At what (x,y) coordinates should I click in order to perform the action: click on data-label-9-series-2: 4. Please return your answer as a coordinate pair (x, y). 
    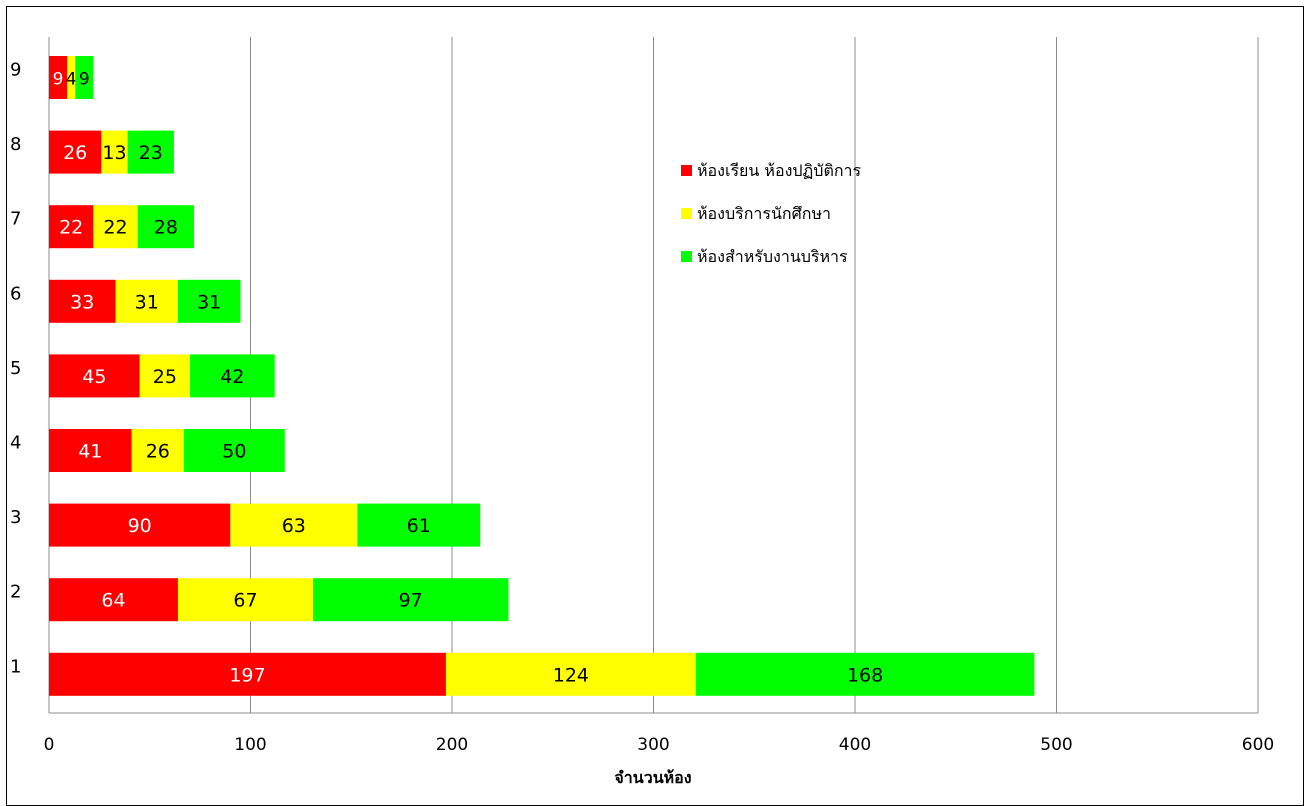
    Looking at the image, I should click on (71, 80).